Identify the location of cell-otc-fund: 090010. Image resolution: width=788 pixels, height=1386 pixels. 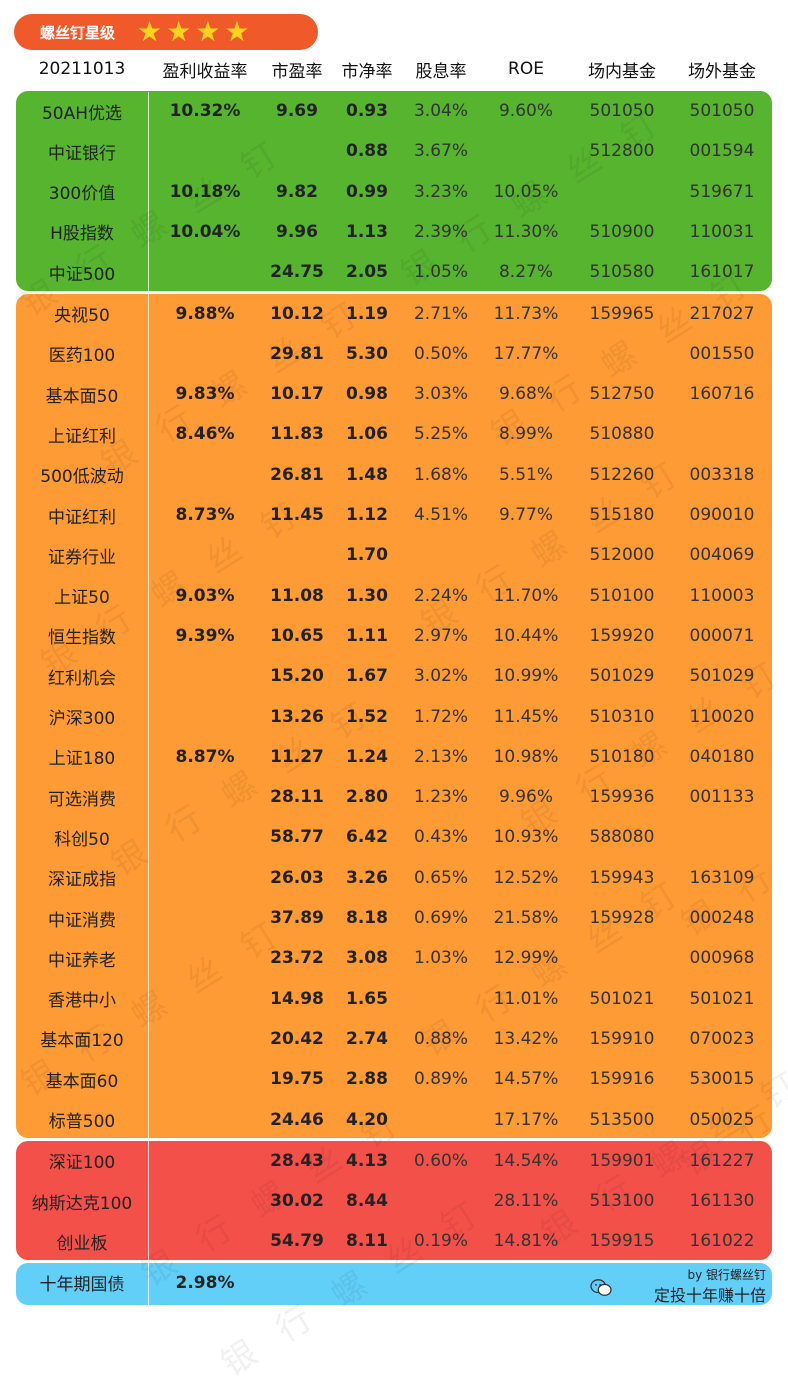
(722, 515).